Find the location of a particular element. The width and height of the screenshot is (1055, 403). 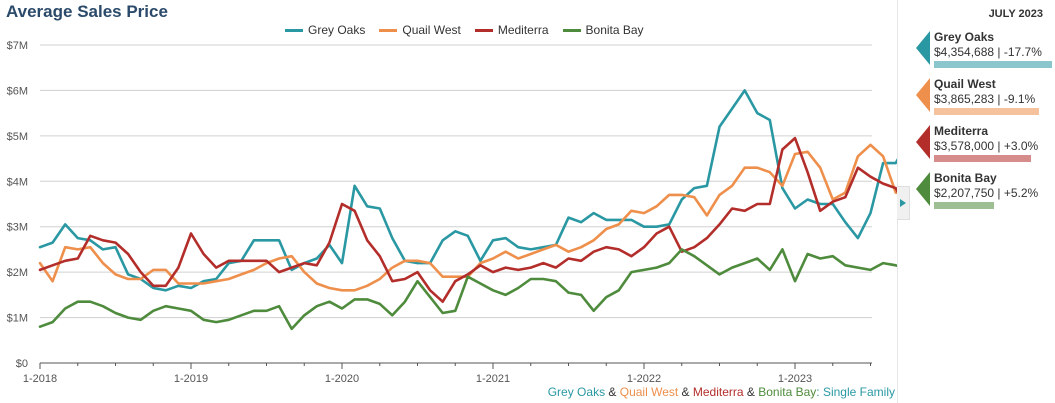

caret-right-icon is located at coordinates (903, 203).